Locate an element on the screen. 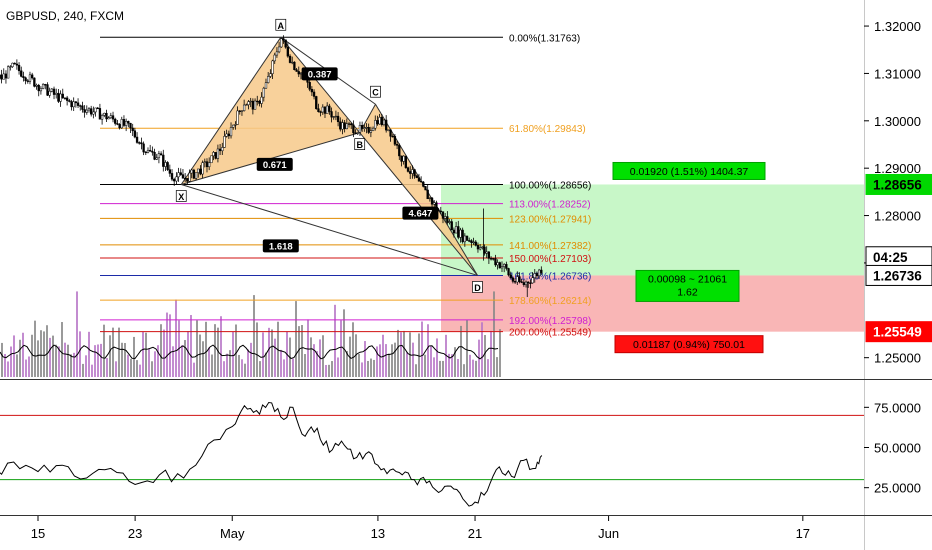  price-axis-marker-label: 04:25 is located at coordinates (890, 257).